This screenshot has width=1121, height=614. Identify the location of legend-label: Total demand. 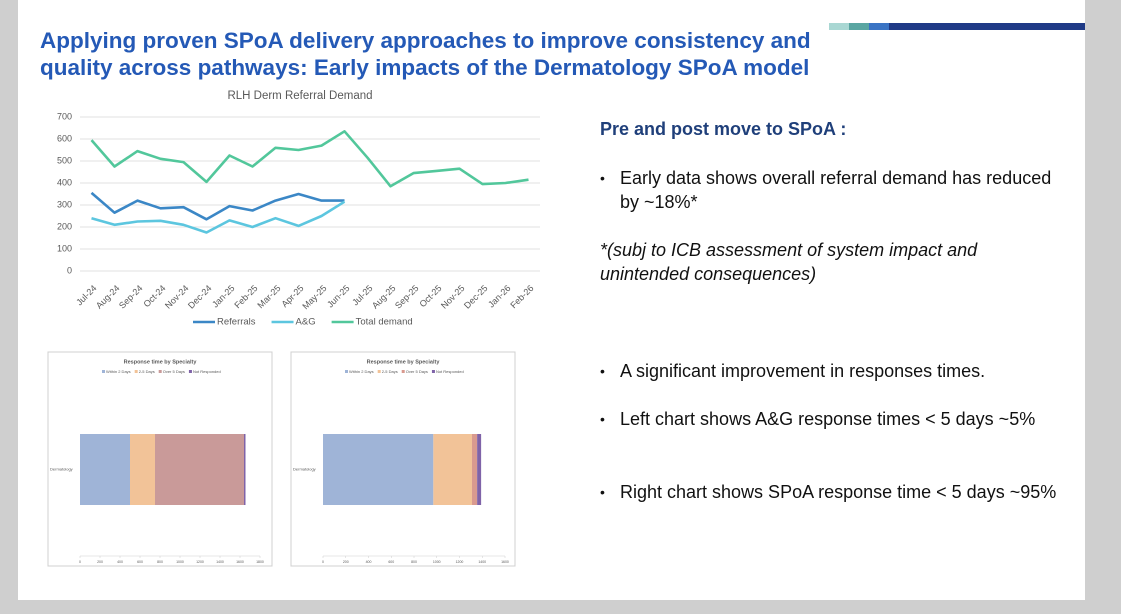
(384, 322).